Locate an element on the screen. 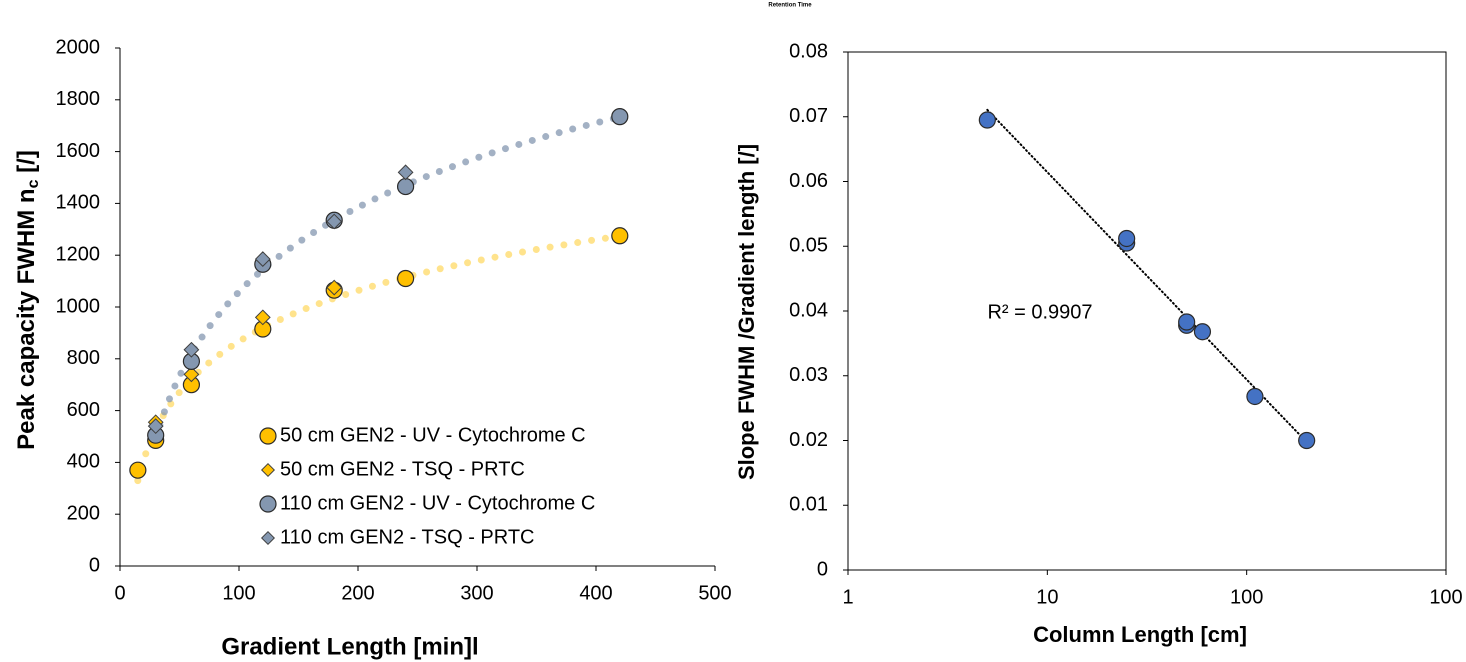 This screenshot has width=1466, height=662. y-axis-title: Slope FWHM /Gradient length [/] is located at coordinates (746, 312).